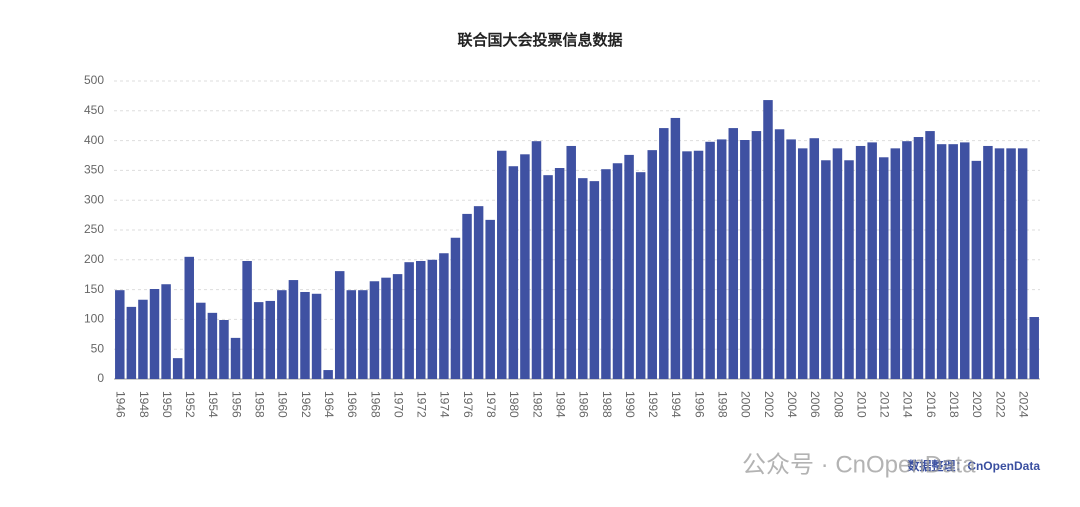  I want to click on x-tick-label: 1986, so click(584, 404).